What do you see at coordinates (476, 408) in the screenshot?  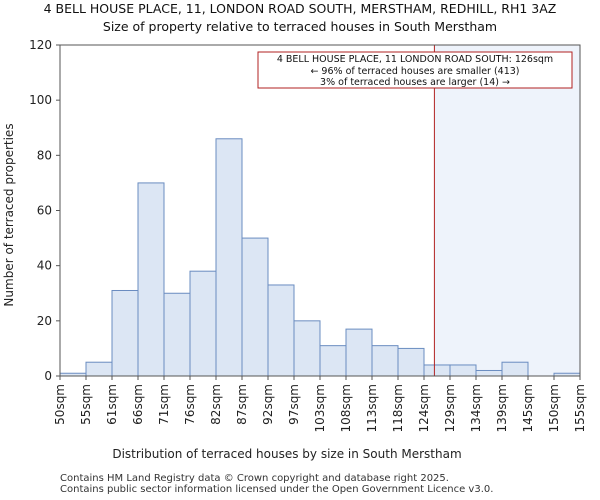 I see `x-tick-label: 134sqm` at bounding box center [476, 408].